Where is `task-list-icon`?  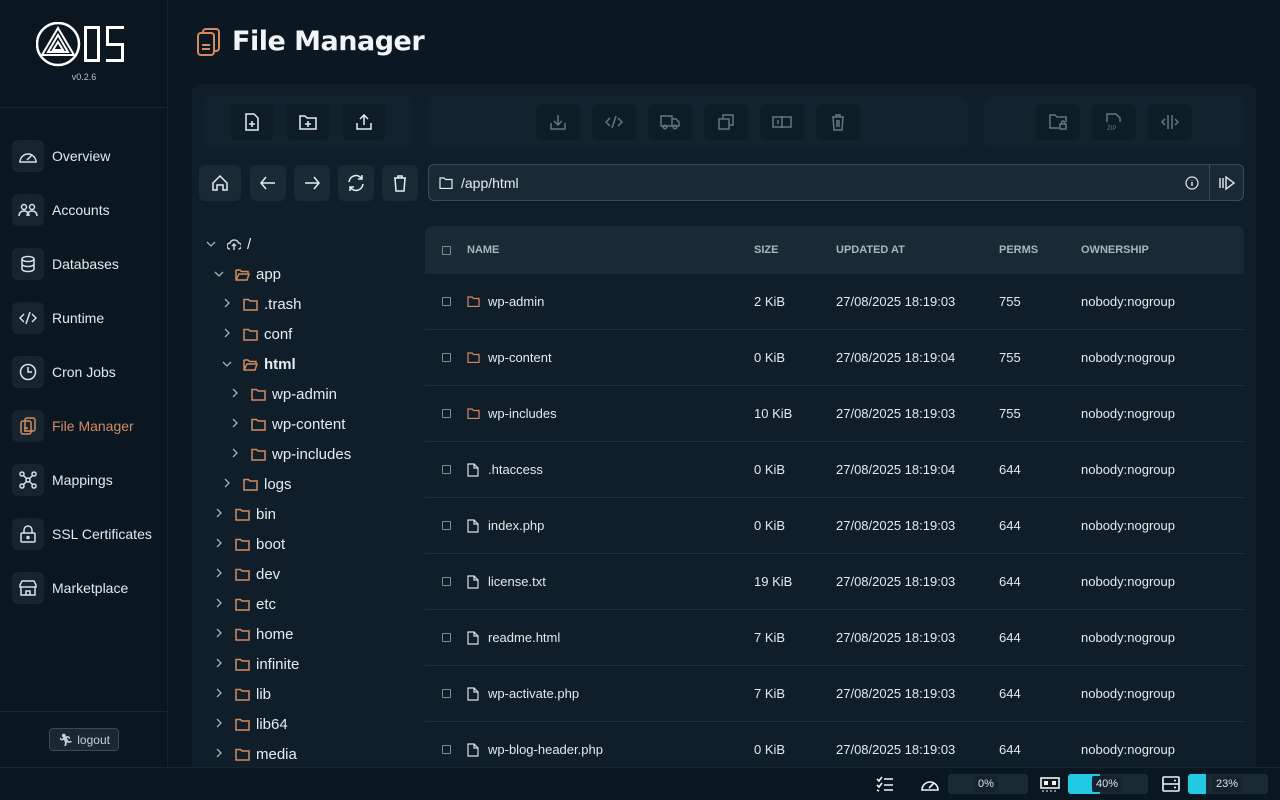
task-list-icon is located at coordinates (885, 784).